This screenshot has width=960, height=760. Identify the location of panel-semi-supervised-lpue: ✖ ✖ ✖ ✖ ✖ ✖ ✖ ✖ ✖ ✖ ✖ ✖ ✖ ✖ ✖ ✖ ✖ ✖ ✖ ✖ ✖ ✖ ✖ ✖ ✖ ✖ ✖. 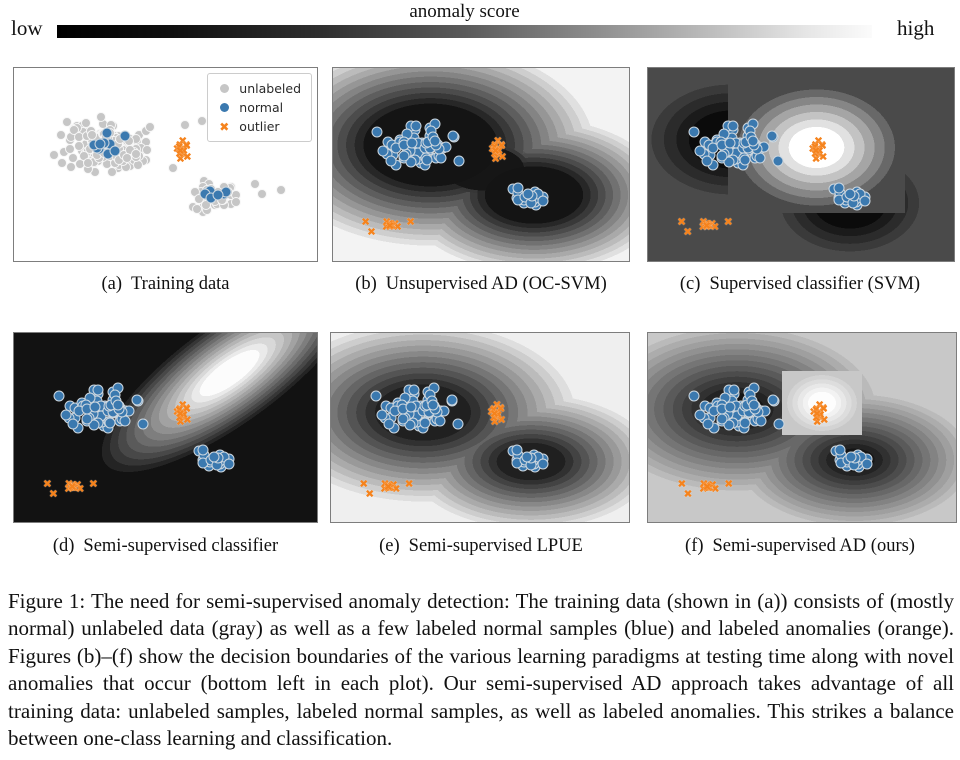
(480, 427).